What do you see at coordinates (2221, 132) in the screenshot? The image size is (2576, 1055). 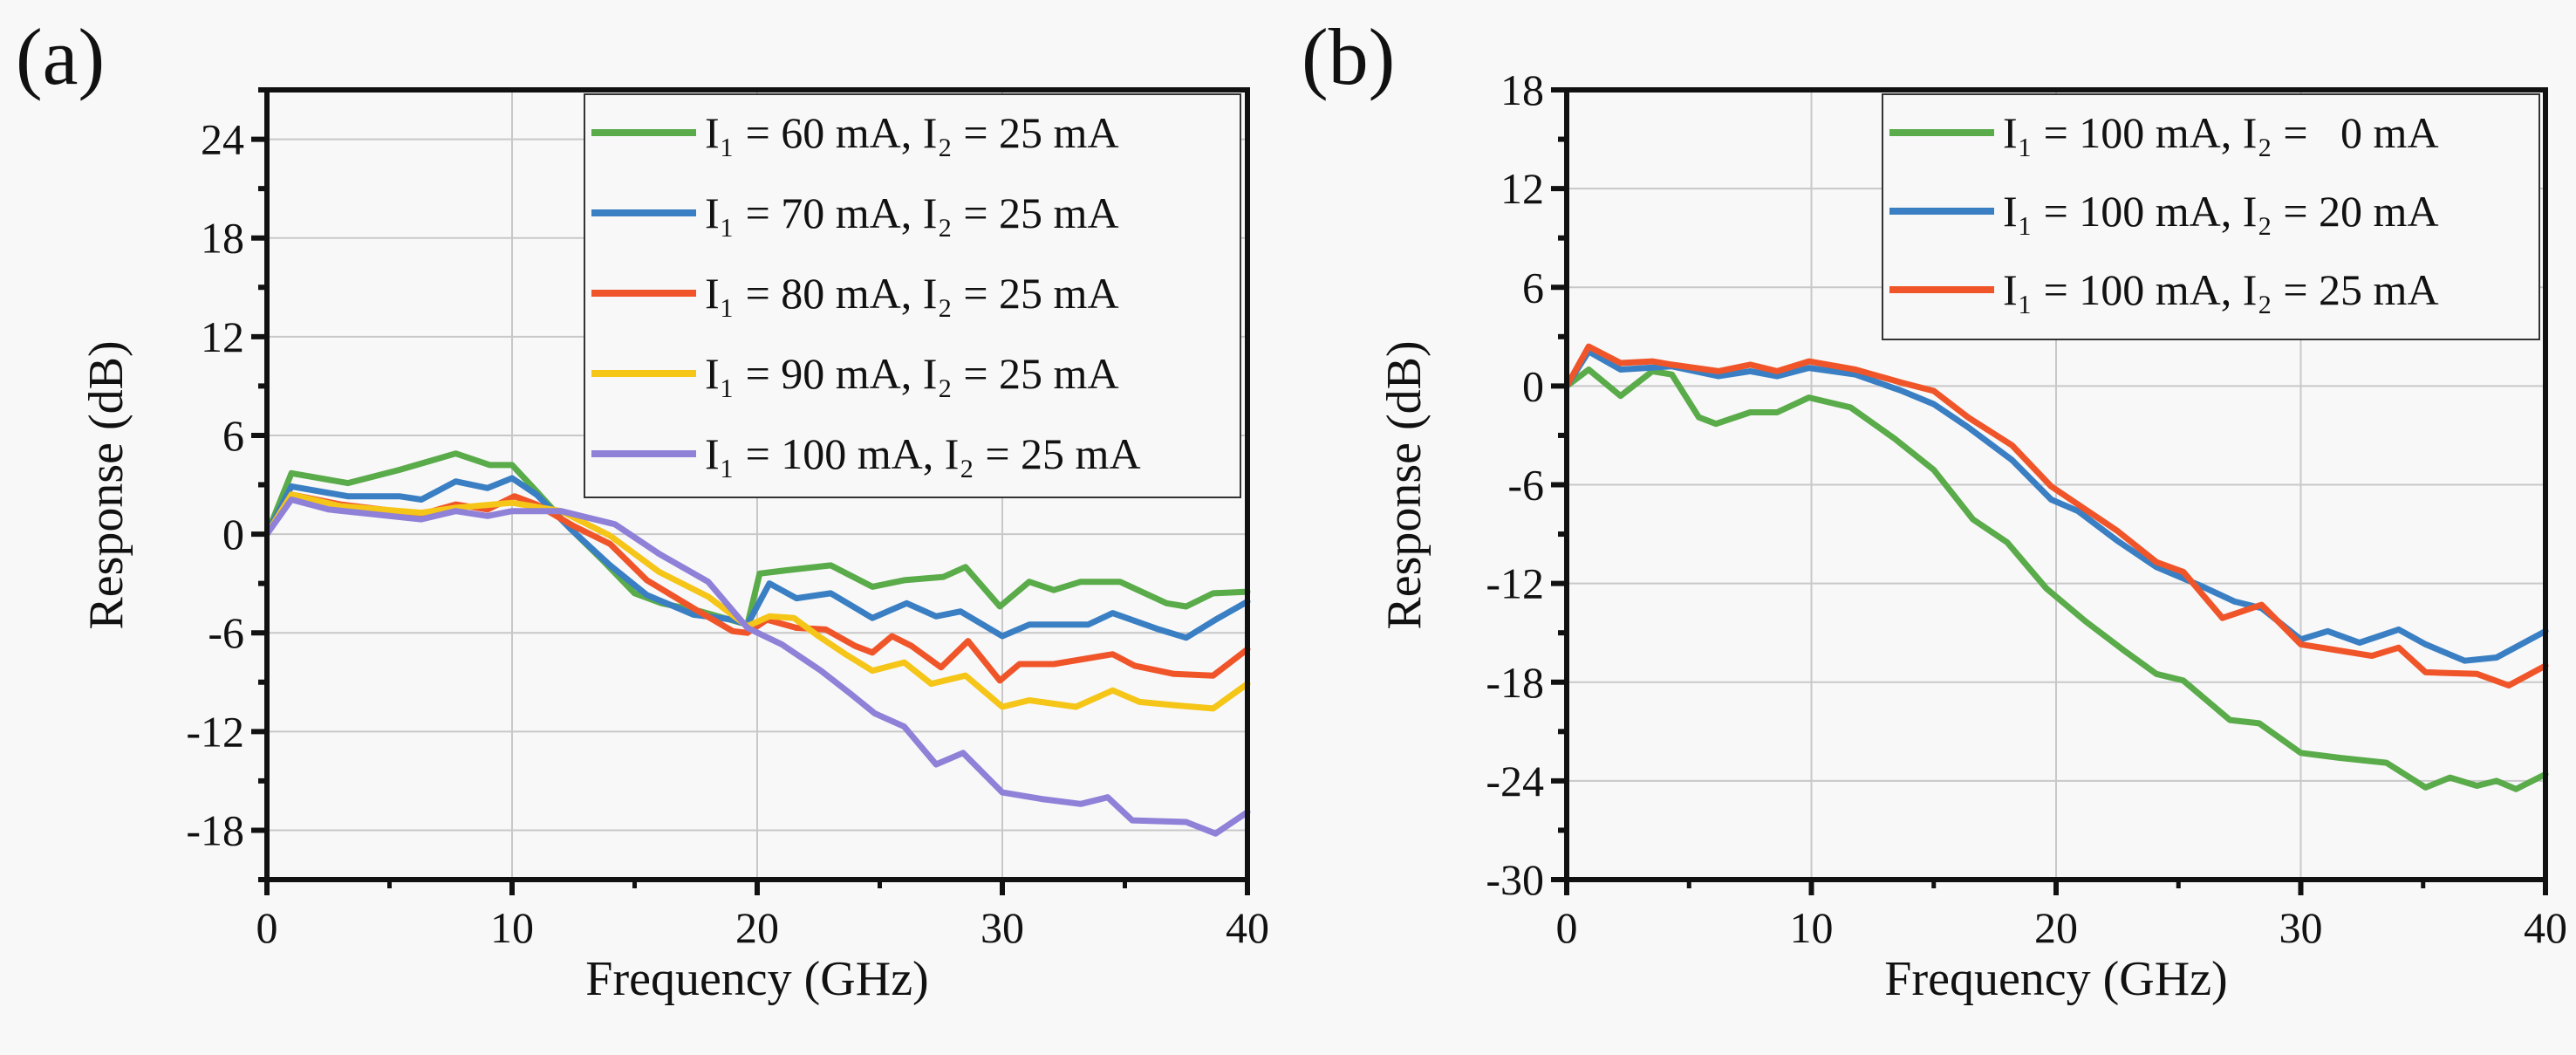 I see `legend-label-1: I₁ = 100 mA, I₂ = 0 mA` at bounding box center [2221, 132].